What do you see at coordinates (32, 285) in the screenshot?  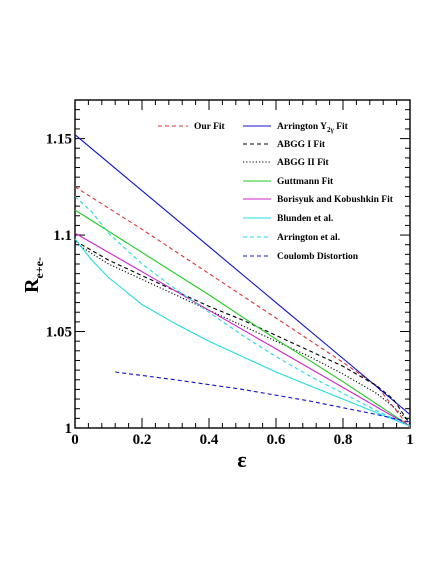 I see `y-axis-label-main: R` at bounding box center [32, 285].